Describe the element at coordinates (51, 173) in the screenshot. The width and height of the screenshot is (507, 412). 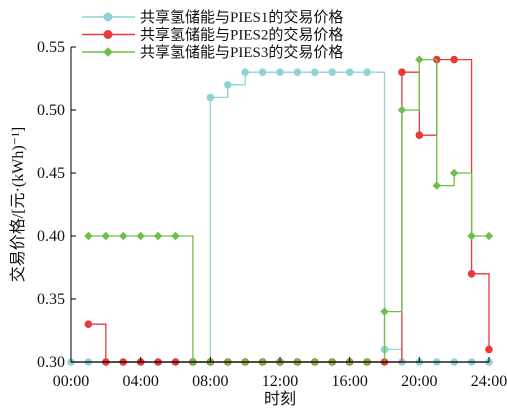
I see `y-tick-label: 0.45` at that location.